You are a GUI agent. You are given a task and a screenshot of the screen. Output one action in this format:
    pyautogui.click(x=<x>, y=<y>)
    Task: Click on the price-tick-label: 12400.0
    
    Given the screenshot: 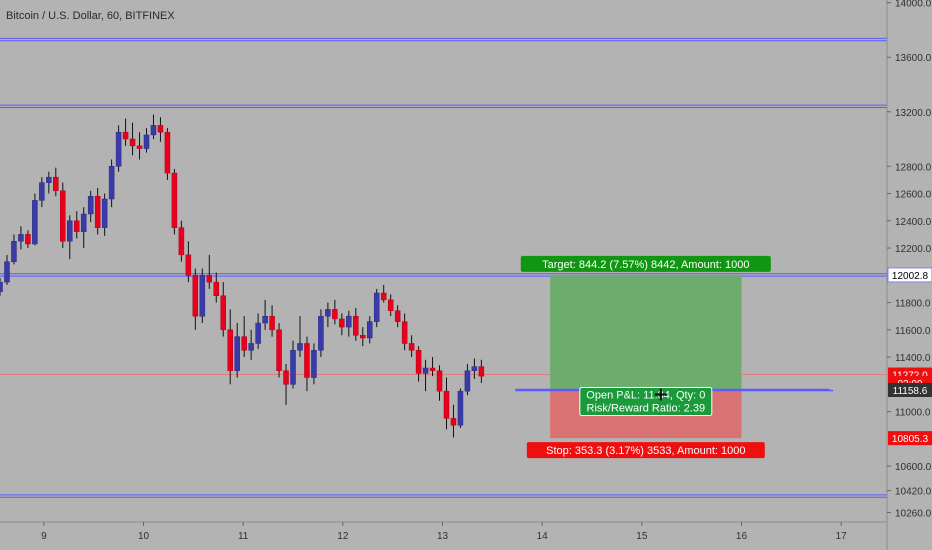 What is the action you would take?
    pyautogui.click(x=913, y=222)
    